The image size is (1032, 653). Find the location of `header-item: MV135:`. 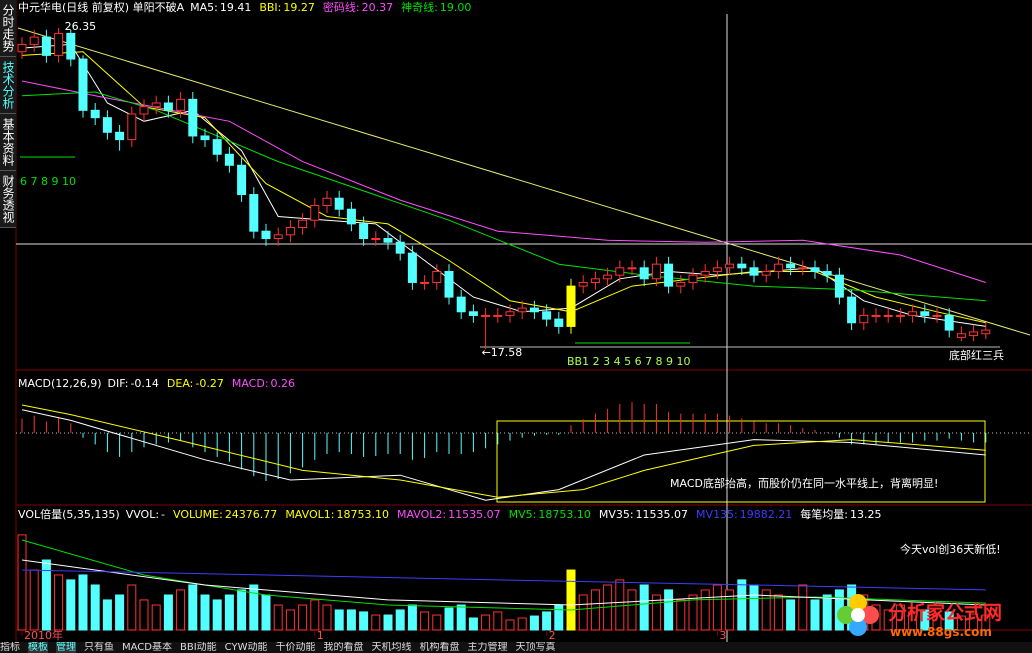

header-item: MV135: is located at coordinates (717, 514).